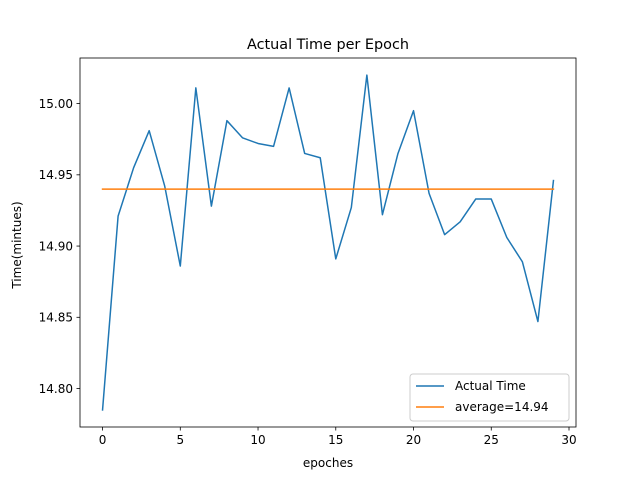  Describe the element at coordinates (491, 440) in the screenshot. I see `x-tick-label: 25` at that location.